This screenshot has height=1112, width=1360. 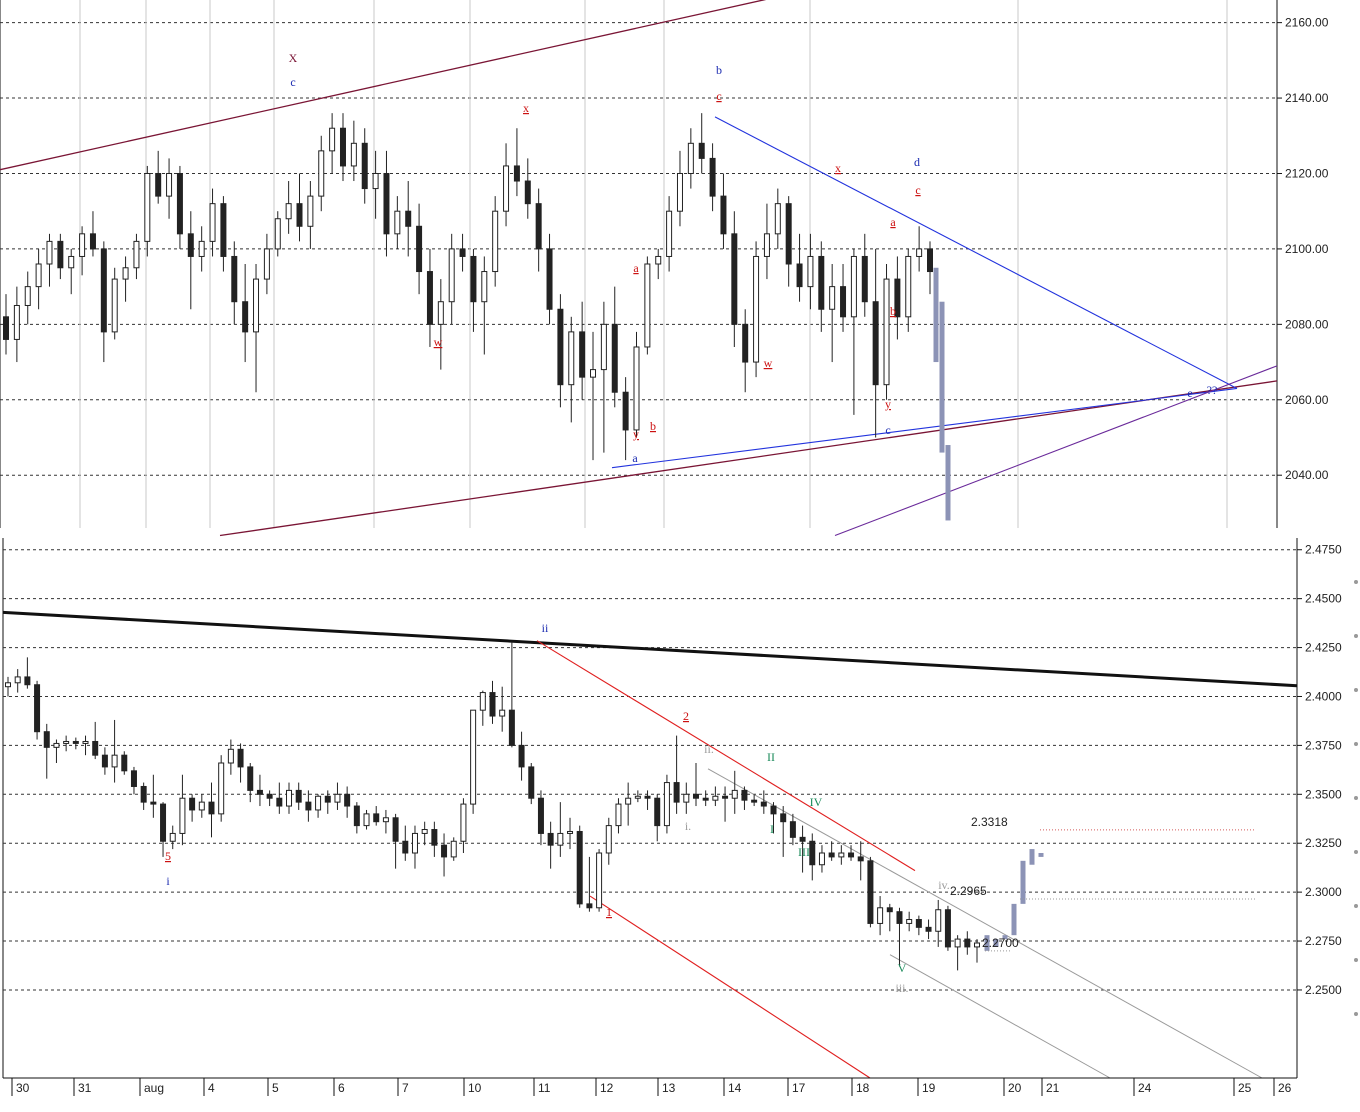 What do you see at coordinates (1307, 475) in the screenshot?
I see `price-tick-label: 2040.00` at bounding box center [1307, 475].